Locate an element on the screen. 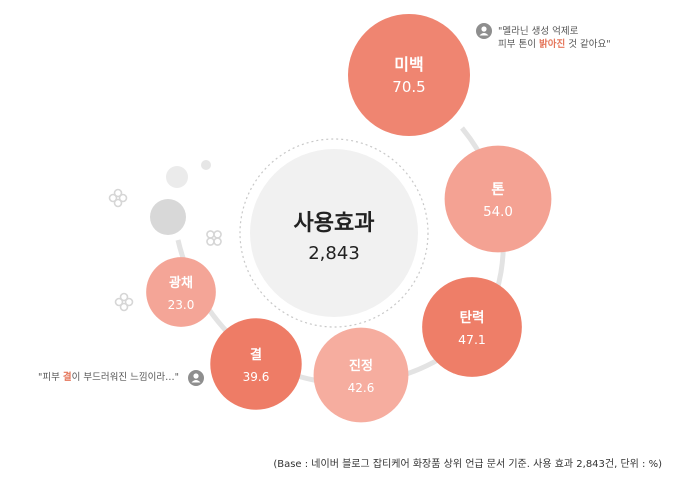  bubble-label: 톤 is located at coordinates (497, 189).